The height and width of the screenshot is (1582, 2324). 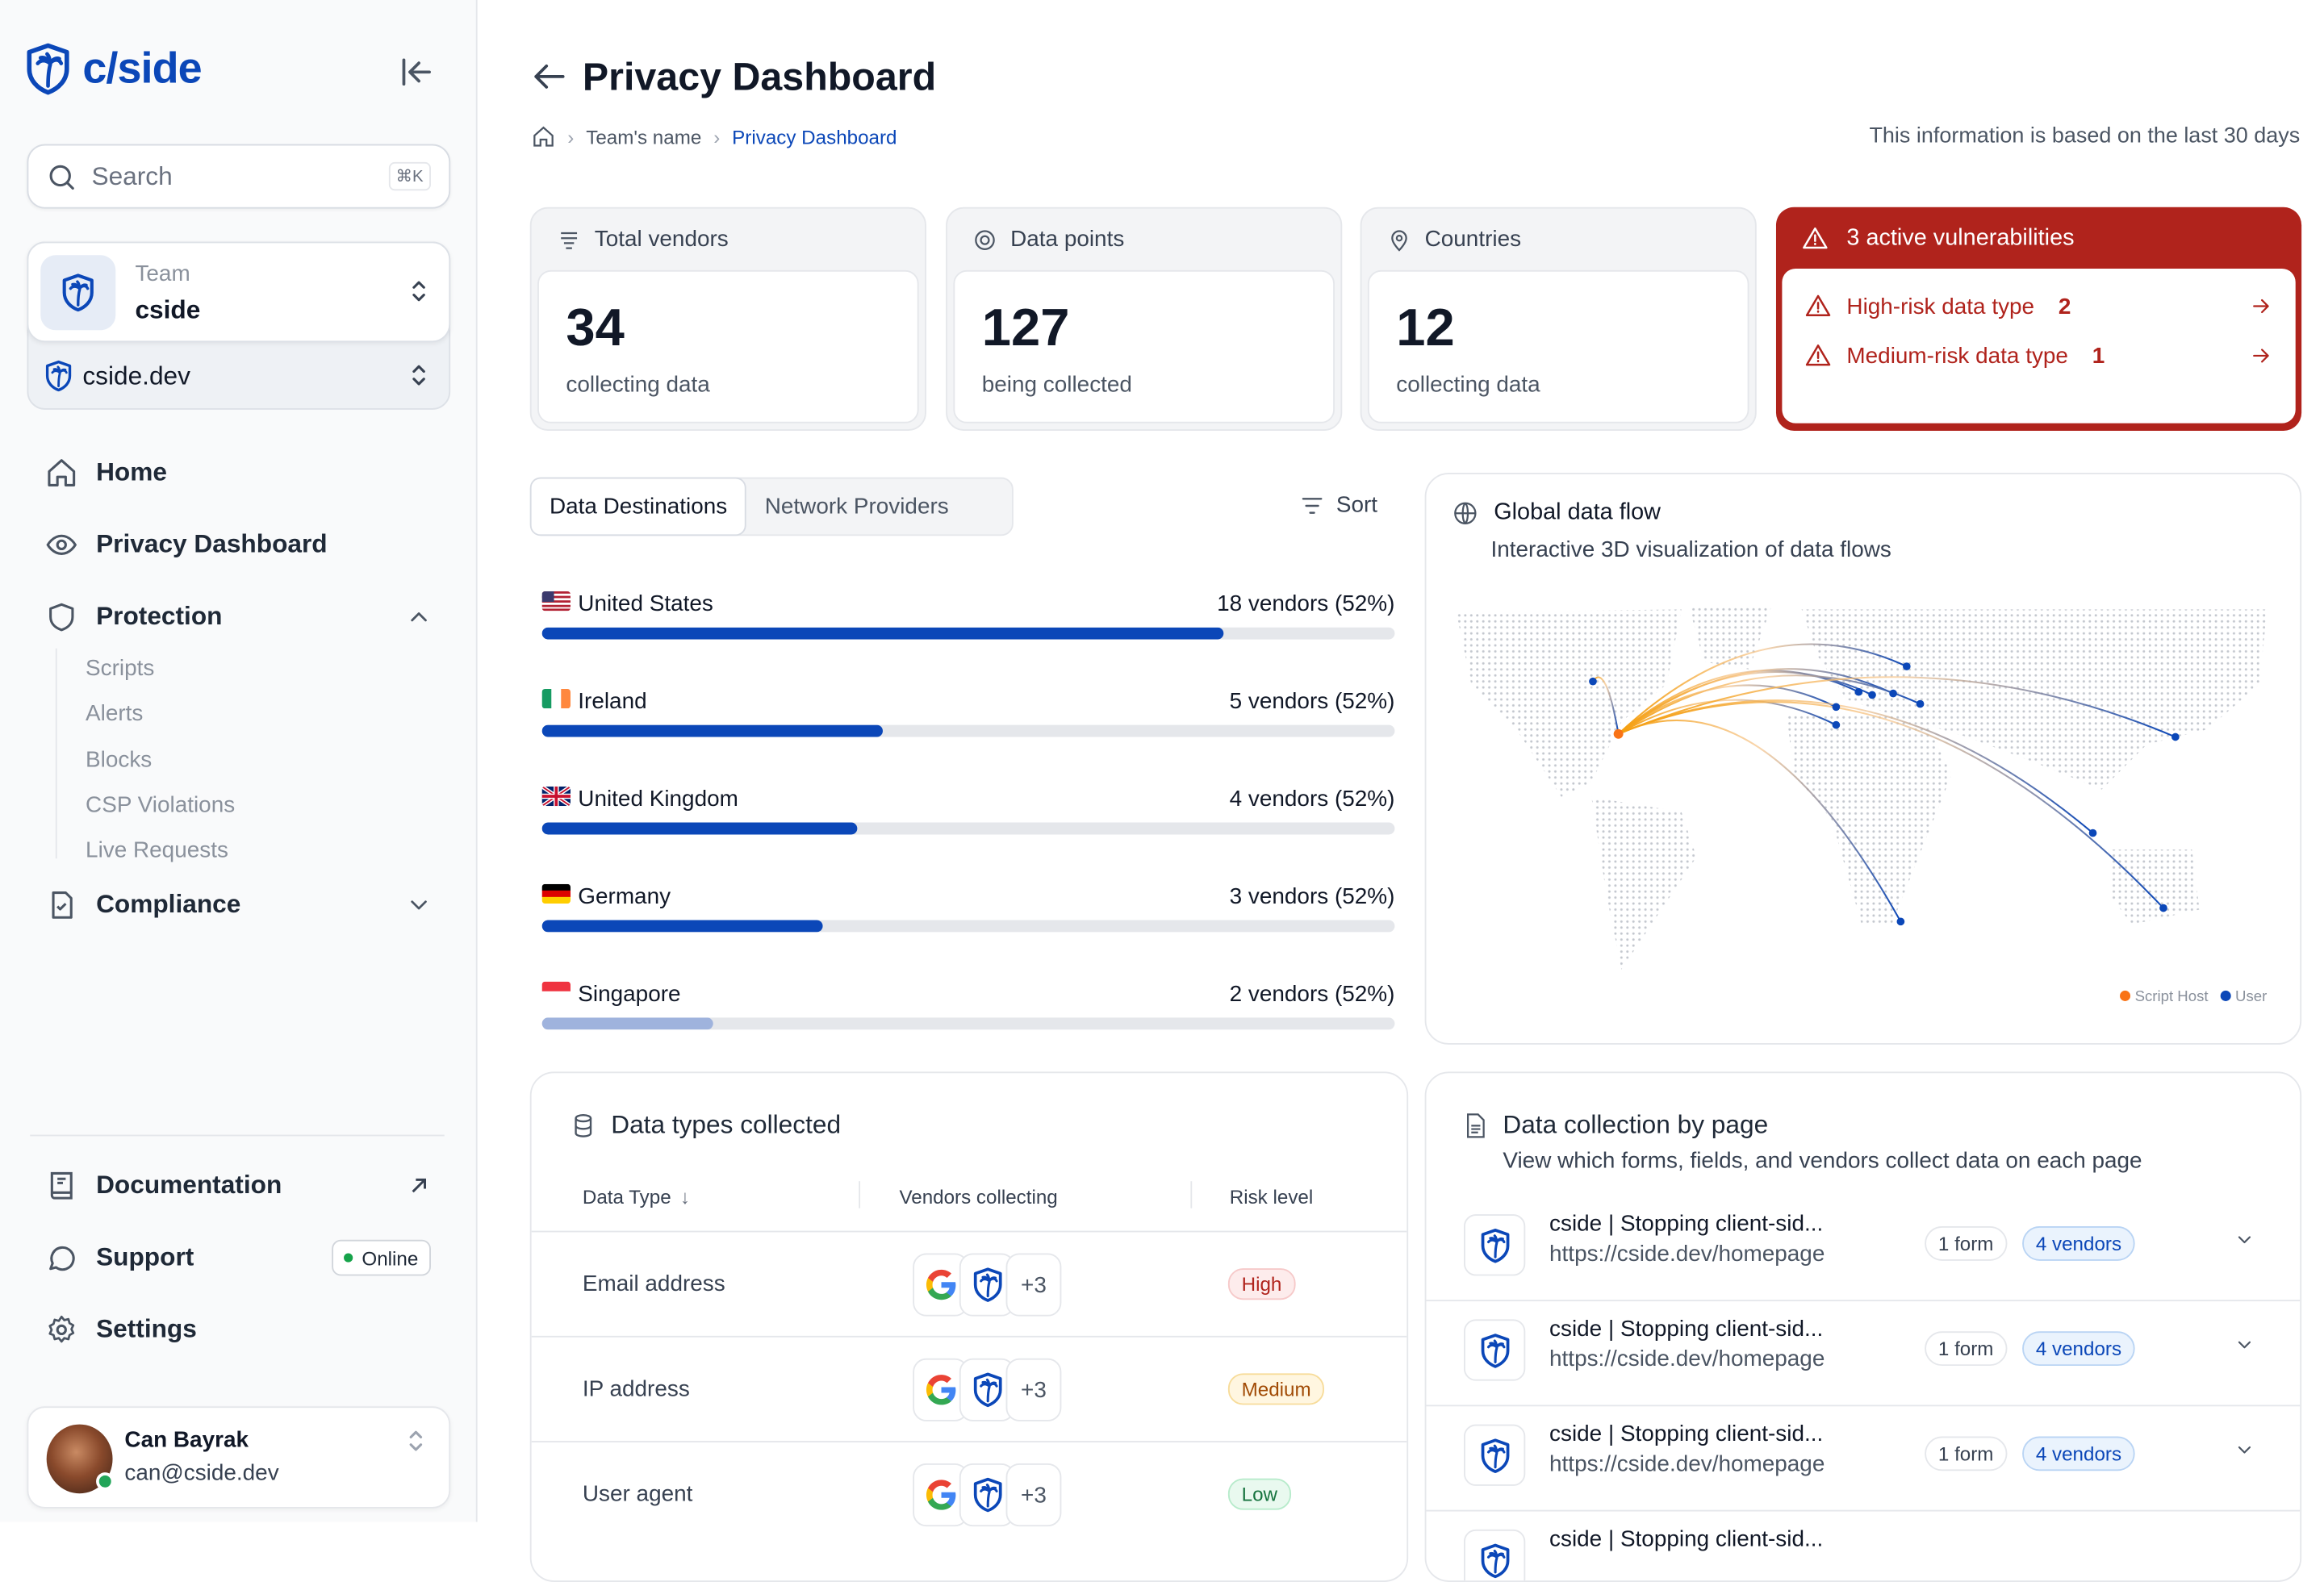 I want to click on tab-network-providers: Network Providers, so click(x=857, y=507).